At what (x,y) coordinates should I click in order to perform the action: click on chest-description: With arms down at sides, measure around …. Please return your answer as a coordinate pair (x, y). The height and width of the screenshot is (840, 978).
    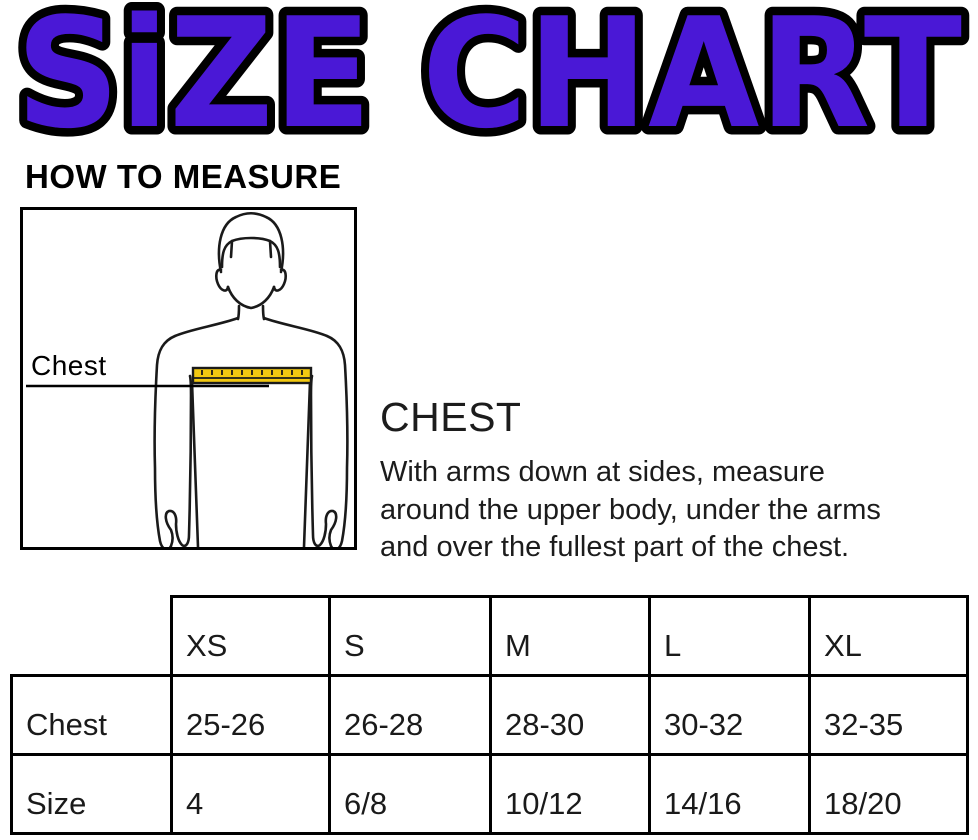
    Looking at the image, I should click on (677, 510).